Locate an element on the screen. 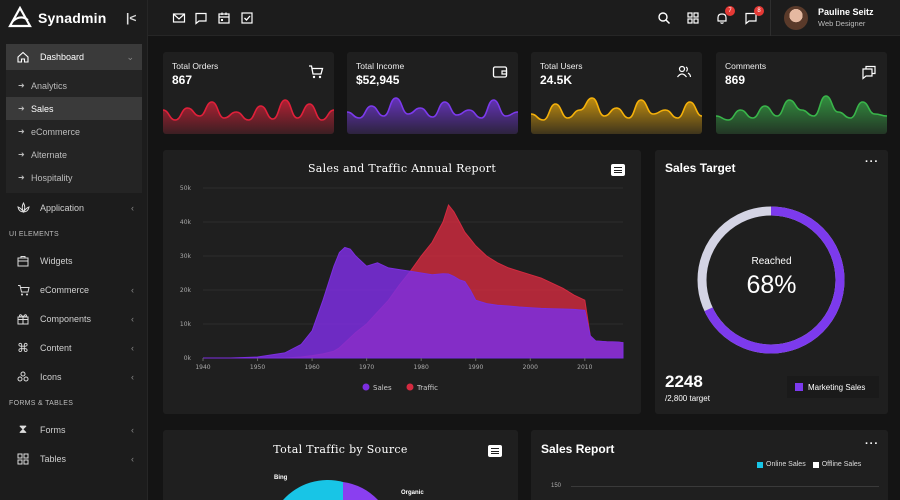  top-header: 7 8 Pauline Seitz Web Designer is located at coordinates (524, 18).